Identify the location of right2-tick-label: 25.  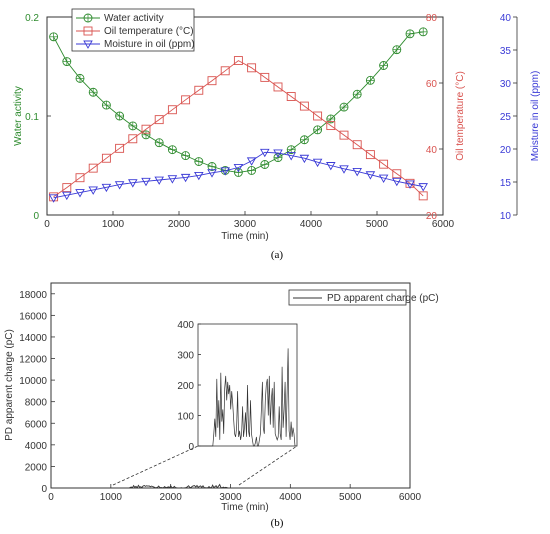
(506, 117).